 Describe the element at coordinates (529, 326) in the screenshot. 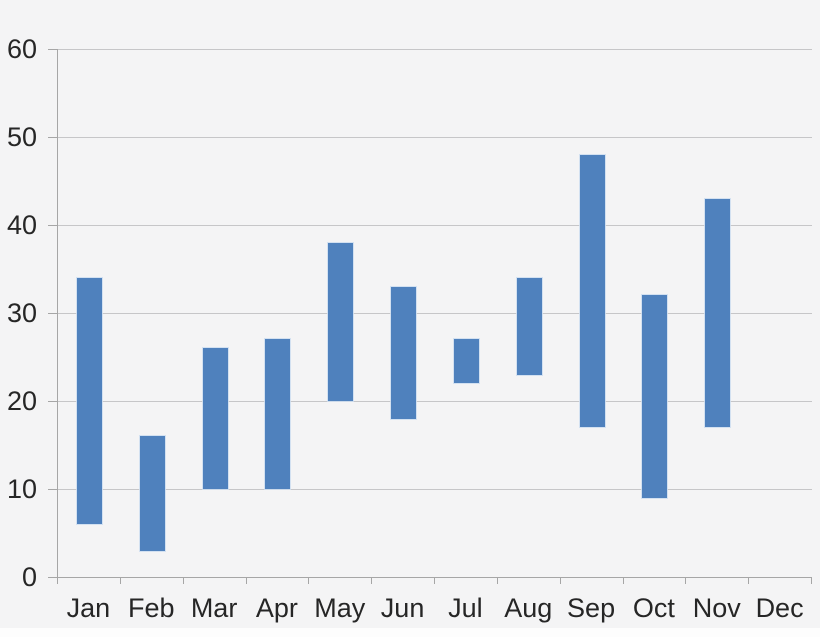

I see `bar-aug` at that location.